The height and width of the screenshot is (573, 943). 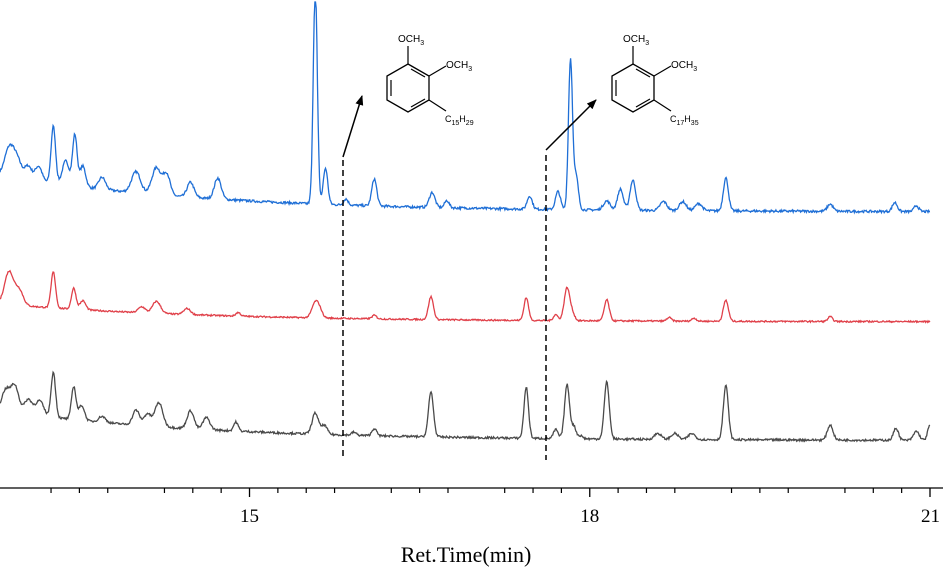 What do you see at coordinates (684, 120) in the screenshot?
I see `chain-label-c17h35: C17​H35​` at bounding box center [684, 120].